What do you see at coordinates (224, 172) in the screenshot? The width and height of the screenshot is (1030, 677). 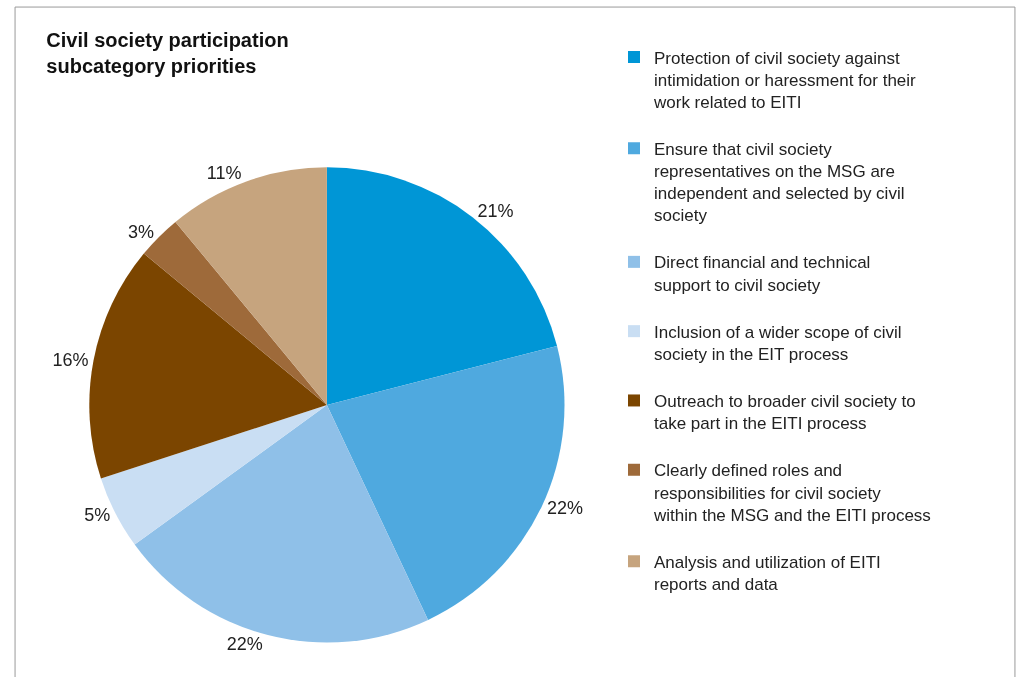 I see `data-label: 11%` at bounding box center [224, 172].